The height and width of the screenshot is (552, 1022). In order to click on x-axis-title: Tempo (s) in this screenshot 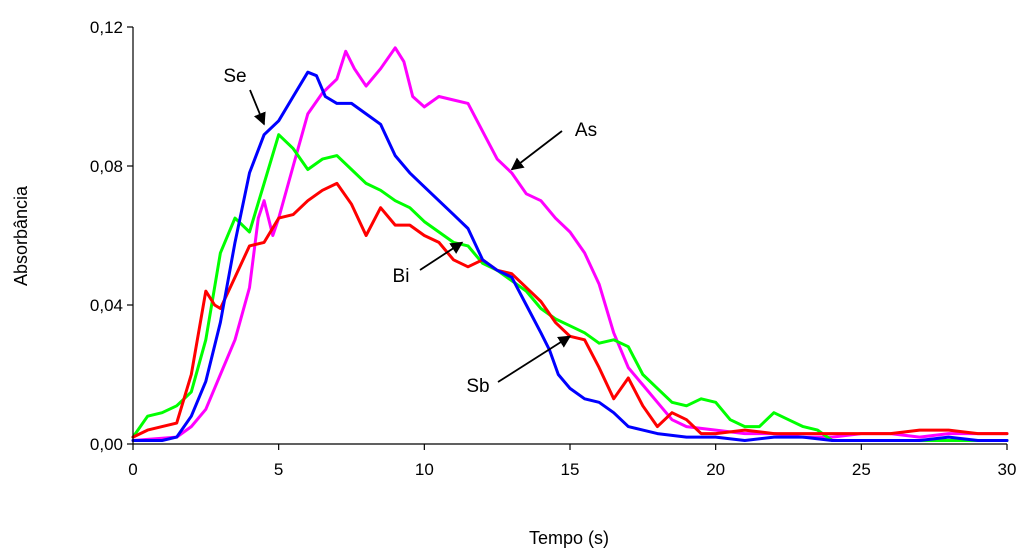, I will do `click(569, 538)`.